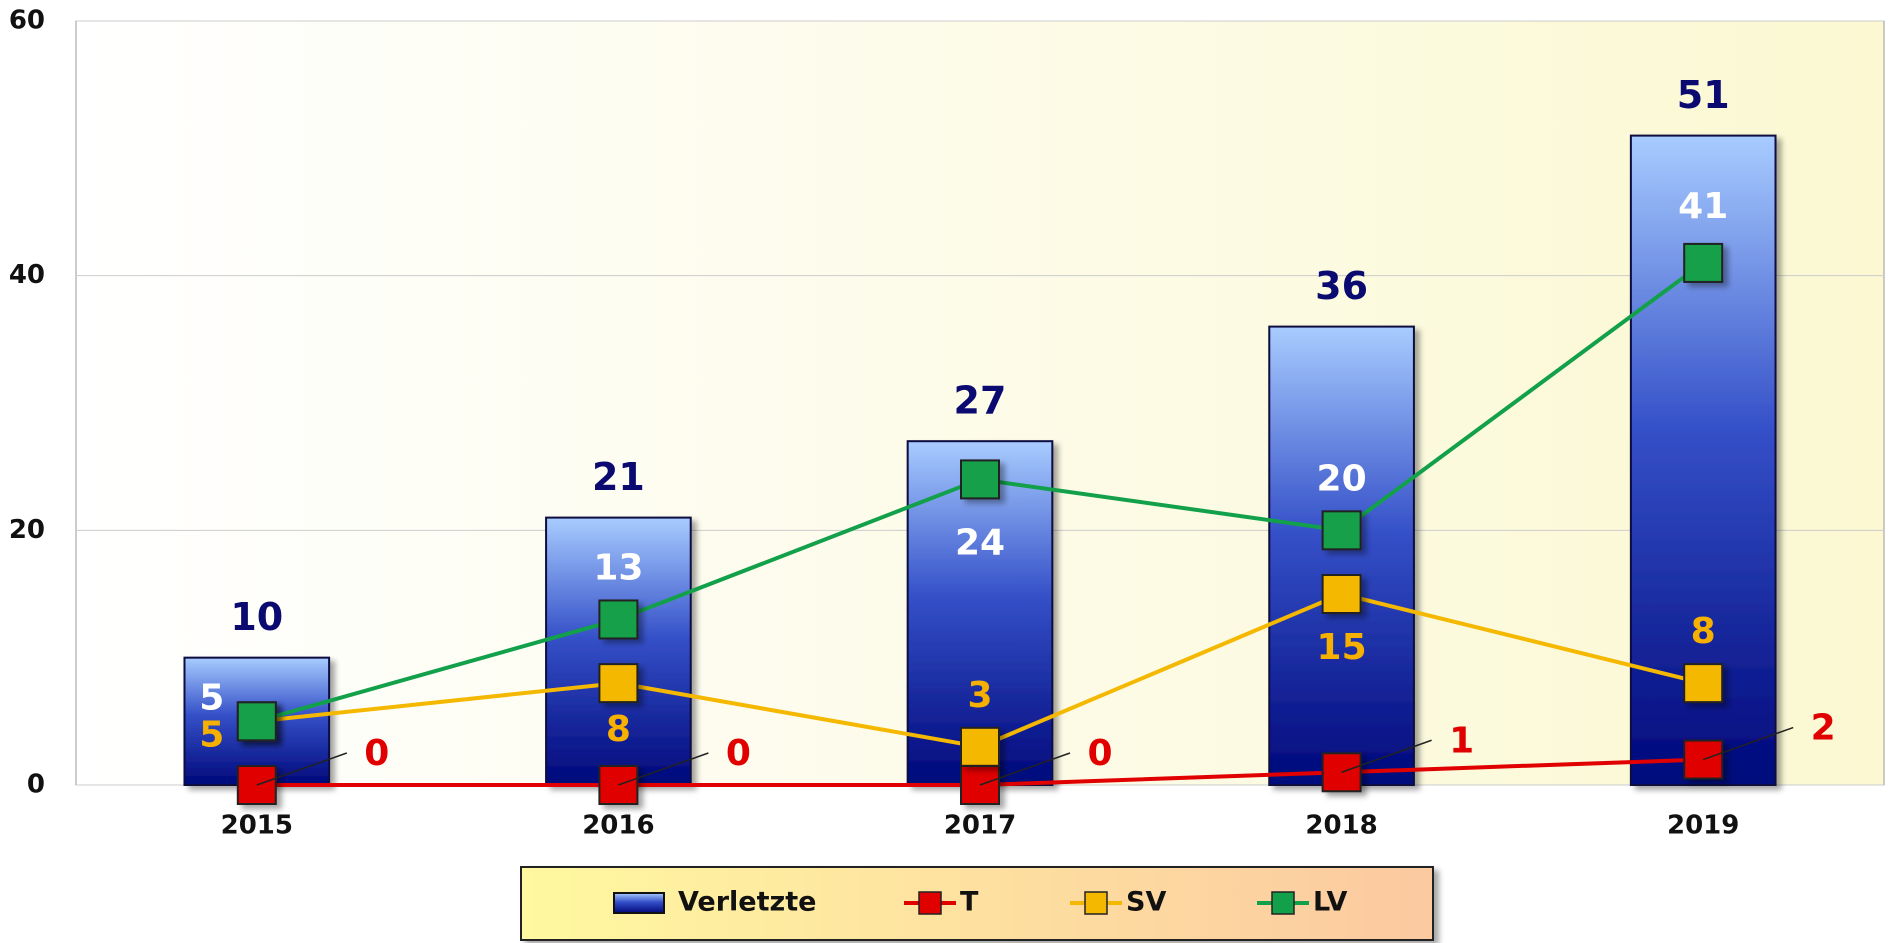  Describe the element at coordinates (257, 826) in the screenshot. I see `x-tick-label: 2015` at that location.